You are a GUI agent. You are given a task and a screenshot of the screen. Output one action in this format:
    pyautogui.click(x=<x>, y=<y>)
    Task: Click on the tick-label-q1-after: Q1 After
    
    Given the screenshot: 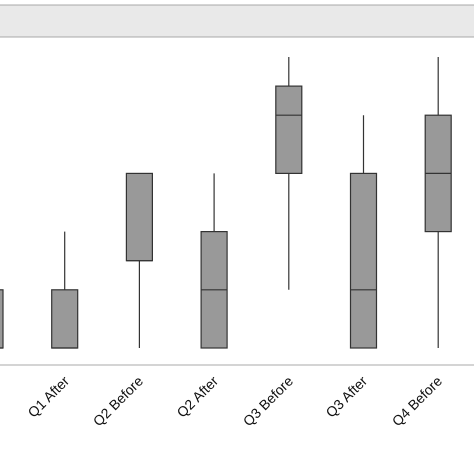 What is the action you would take?
    pyautogui.click(x=48, y=397)
    